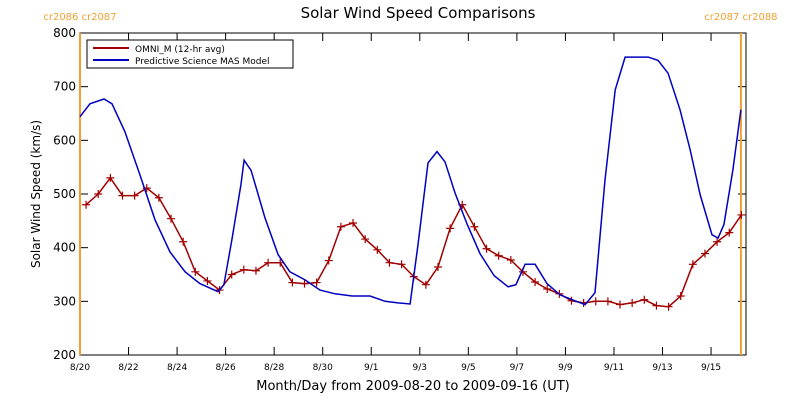 Image resolution: width=800 pixels, height=404 pixels. What do you see at coordinates (614, 368) in the screenshot?
I see `x-tick-label: 9/11` at bounding box center [614, 368].